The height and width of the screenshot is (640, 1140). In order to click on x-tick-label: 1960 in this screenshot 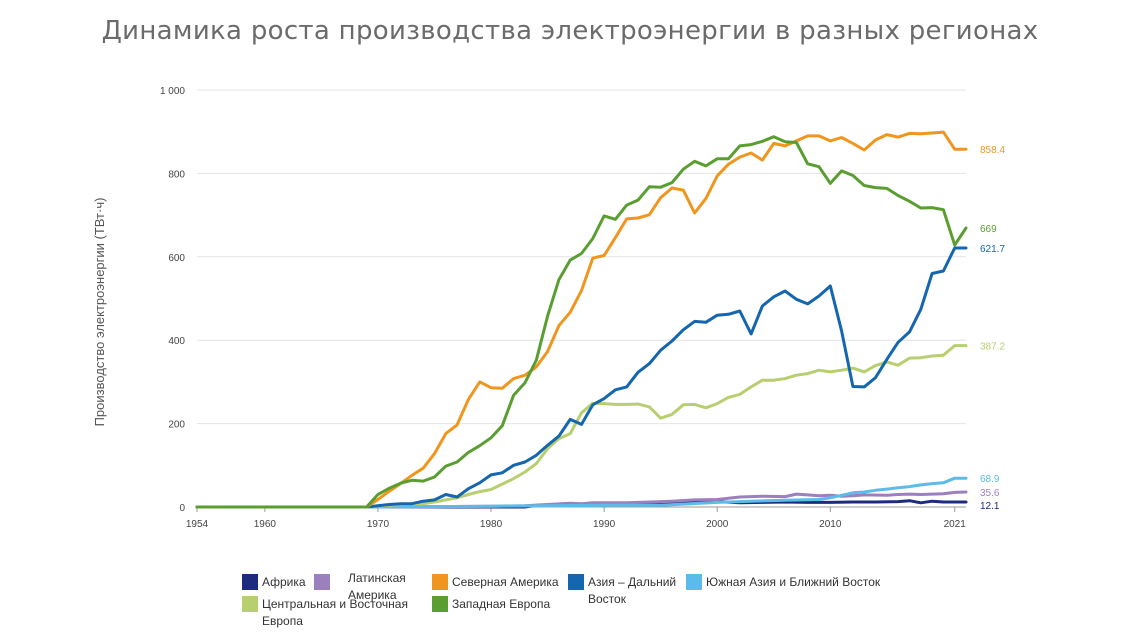, I will do `click(265, 524)`.